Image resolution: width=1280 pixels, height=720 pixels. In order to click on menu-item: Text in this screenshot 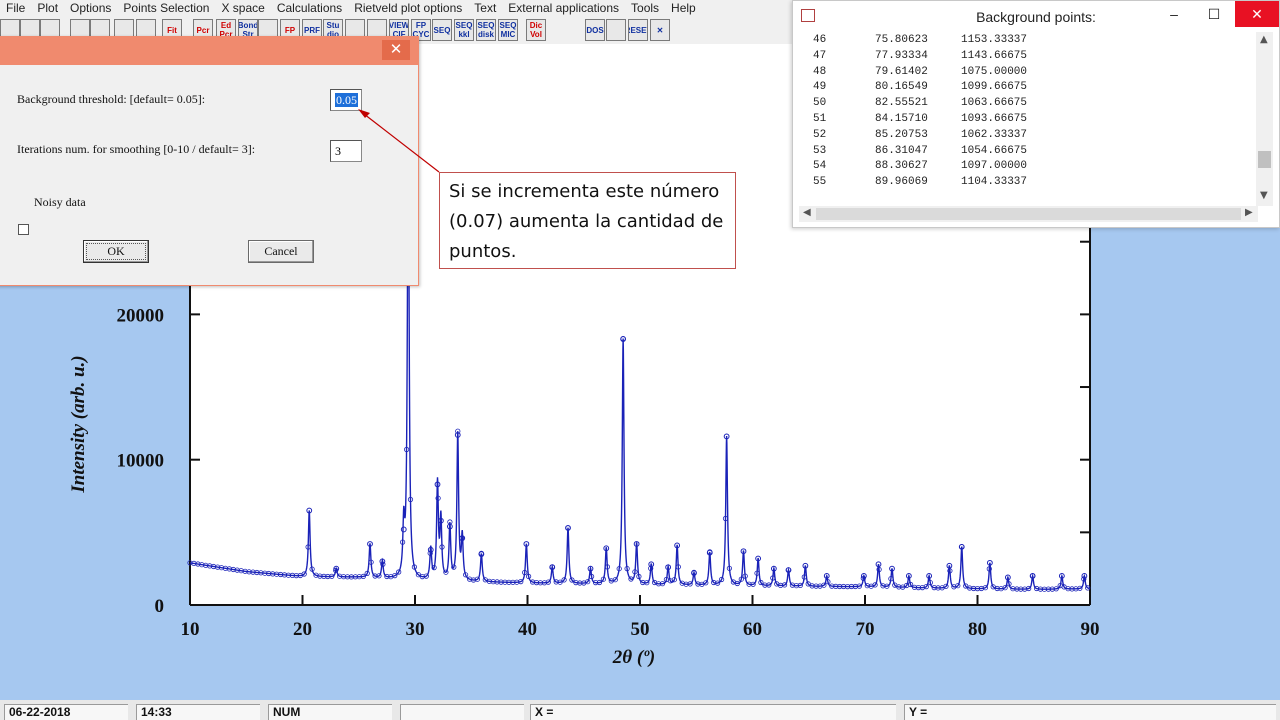, I will do `click(485, 8)`.